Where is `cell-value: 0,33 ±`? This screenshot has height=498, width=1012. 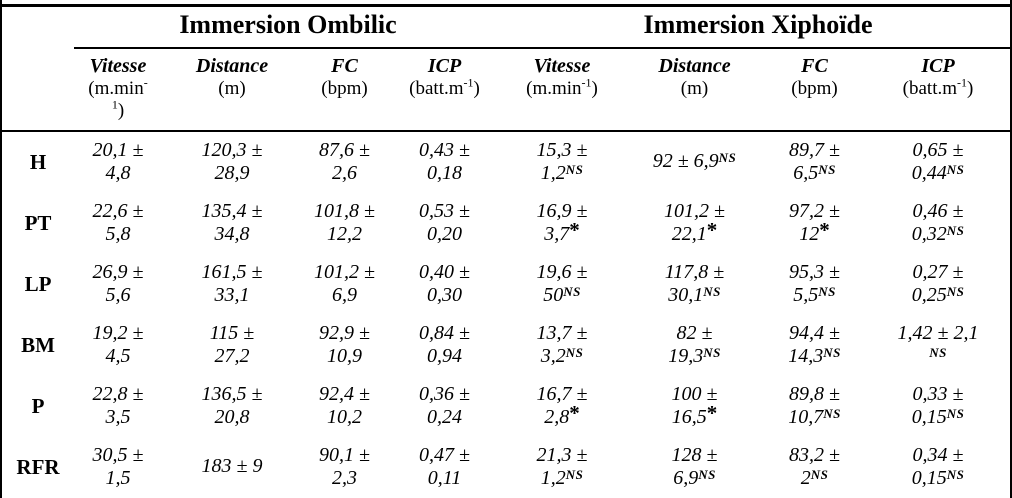
cell-value: 0,33 ± is located at coordinates (938, 393).